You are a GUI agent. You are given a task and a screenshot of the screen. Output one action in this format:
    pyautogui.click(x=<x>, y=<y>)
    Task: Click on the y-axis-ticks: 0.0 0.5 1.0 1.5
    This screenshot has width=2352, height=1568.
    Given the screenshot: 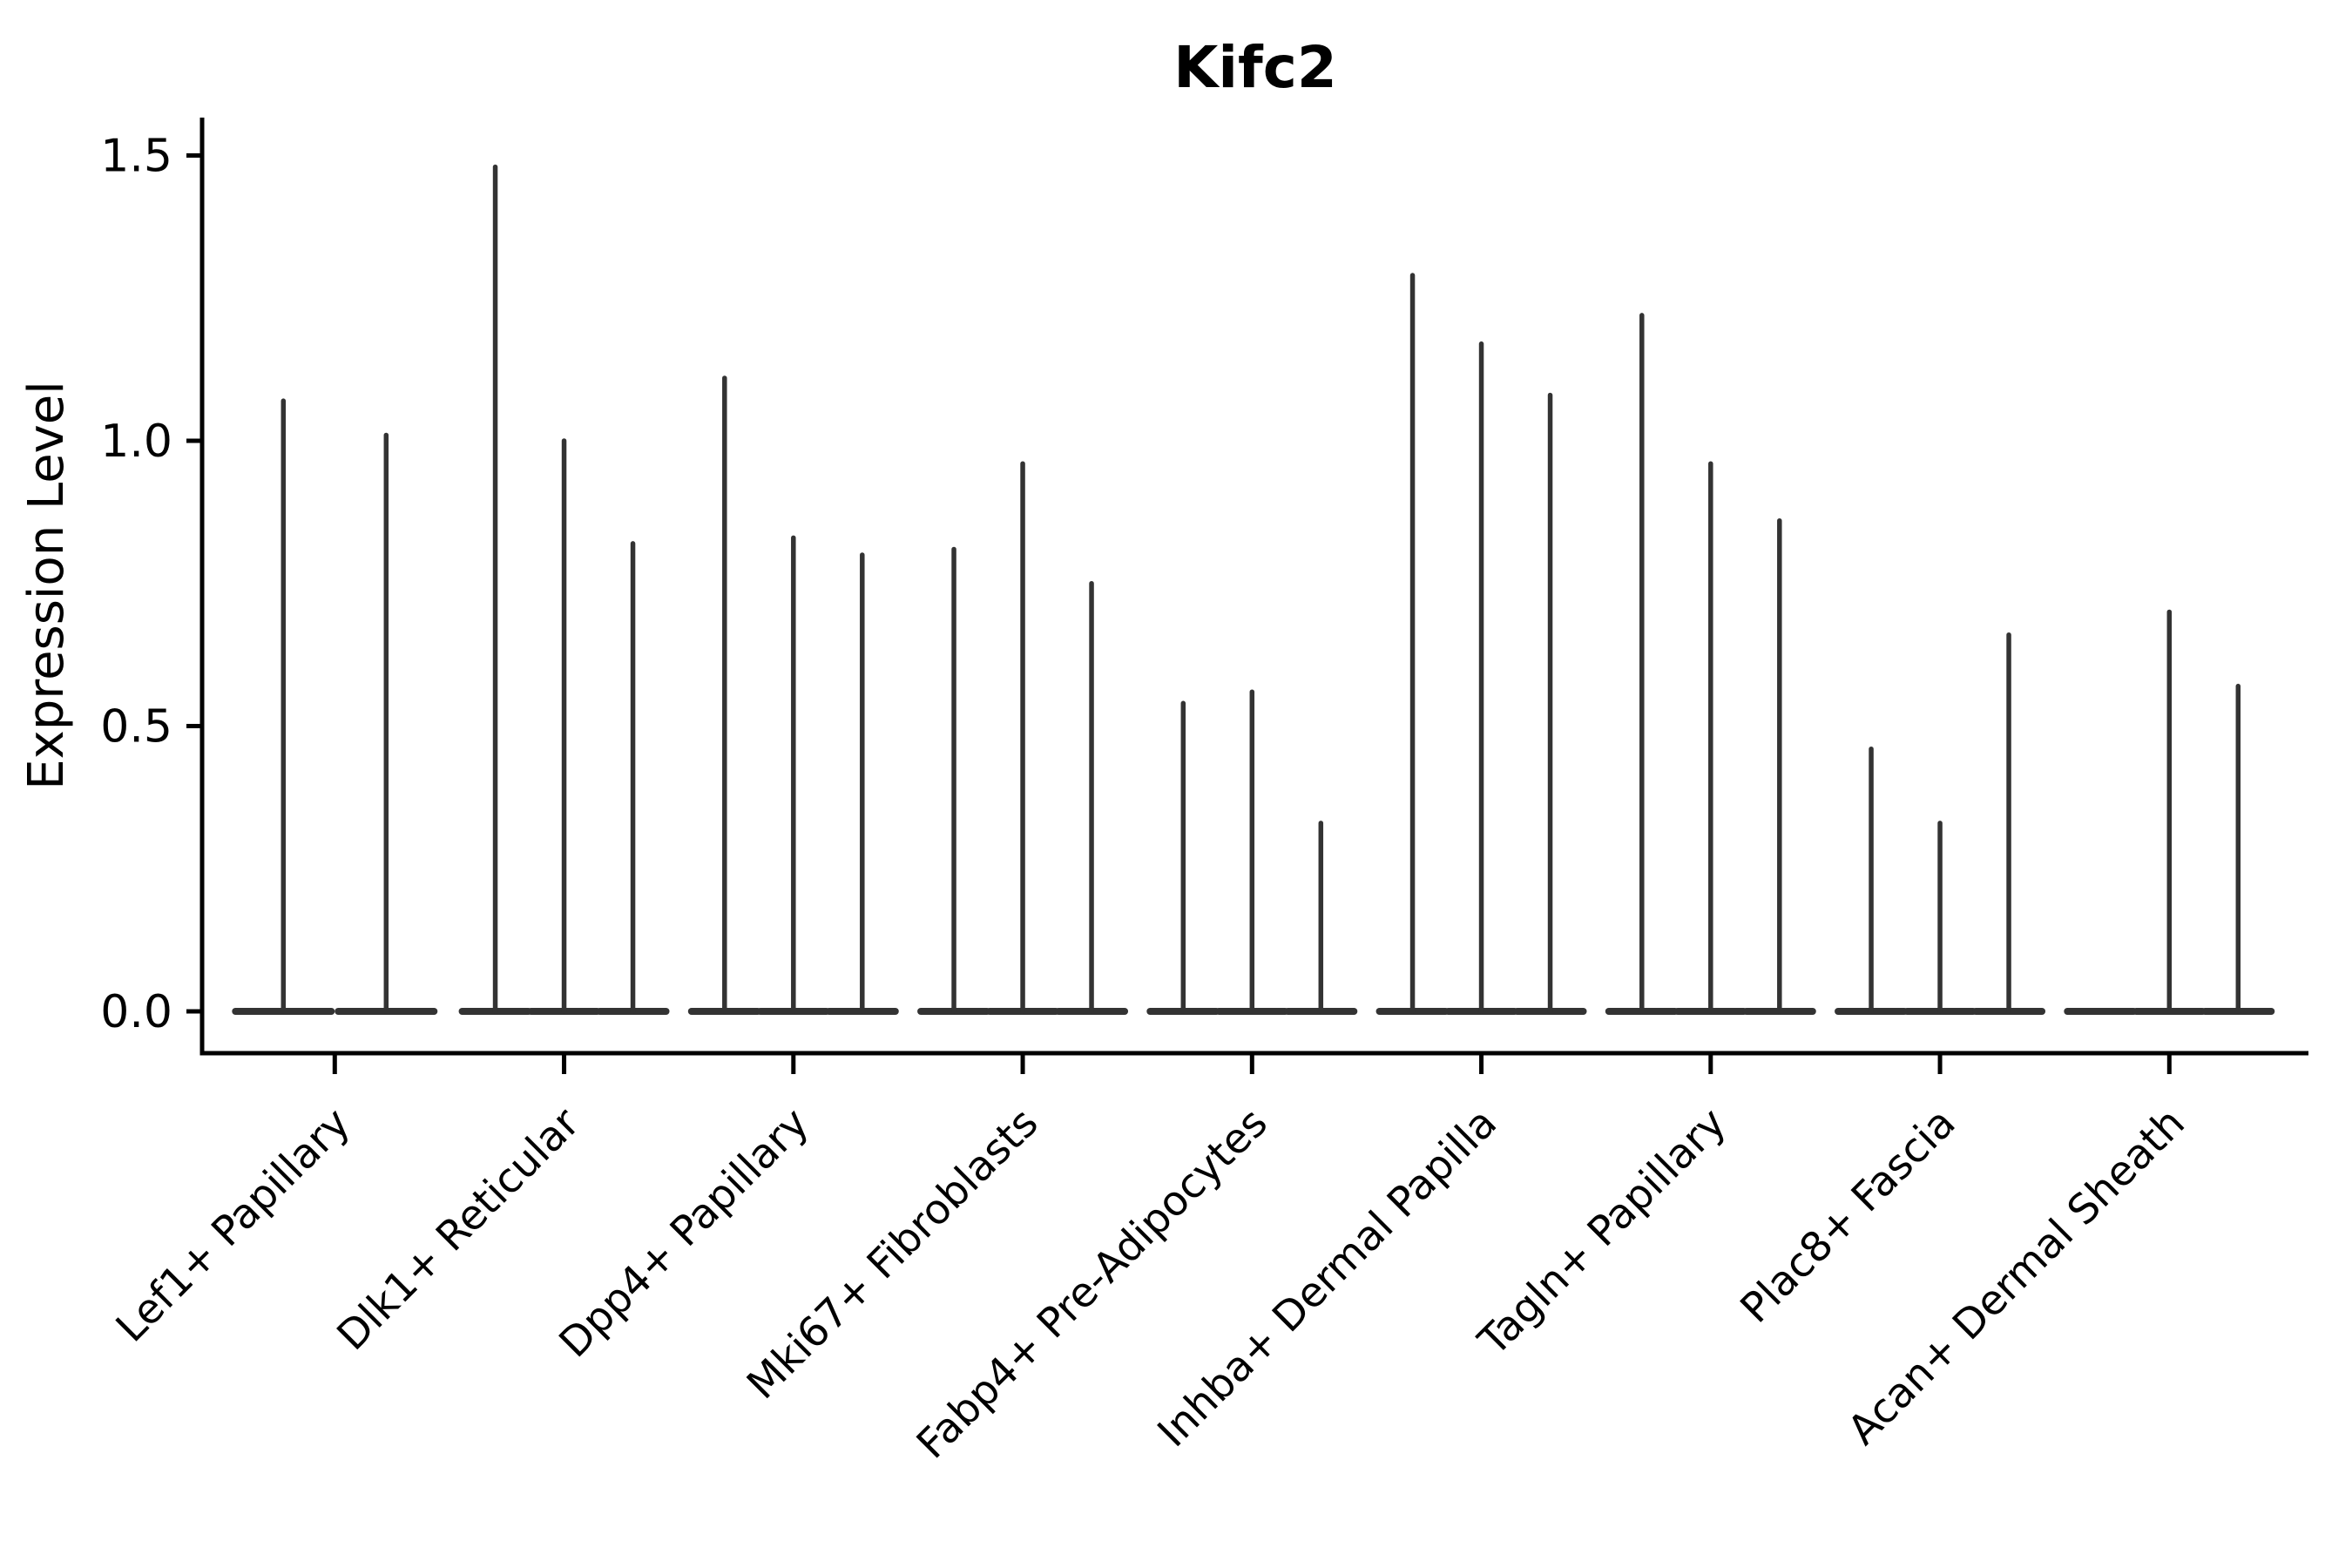 What is the action you would take?
    pyautogui.click(x=151, y=584)
    